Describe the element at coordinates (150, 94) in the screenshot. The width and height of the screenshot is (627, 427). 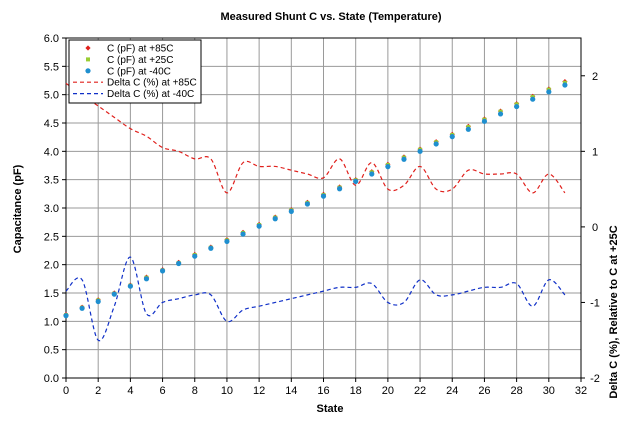
I see `legend-label: Delta C (%) at -40C` at that location.